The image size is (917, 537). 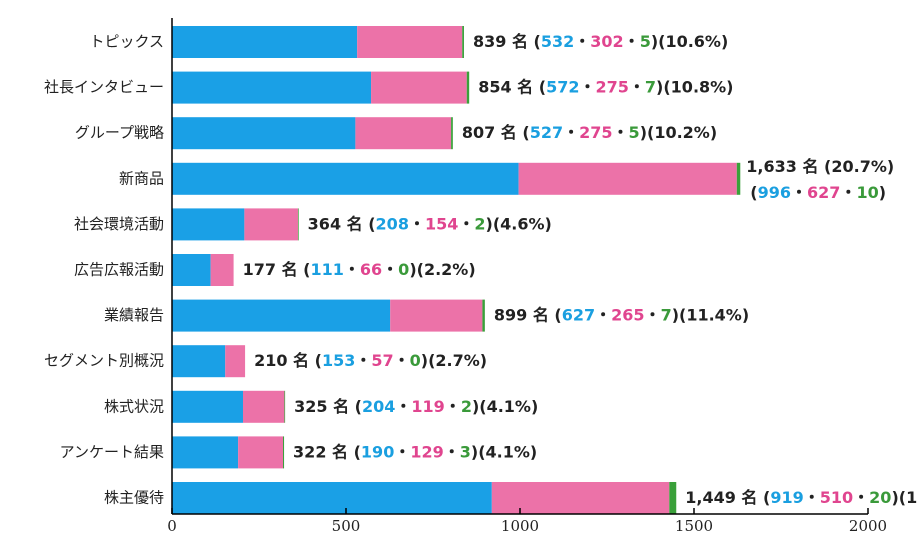 I want to click on data-label: 1,449 名 (919・510・20)(18.4%), so click(x=801, y=497).